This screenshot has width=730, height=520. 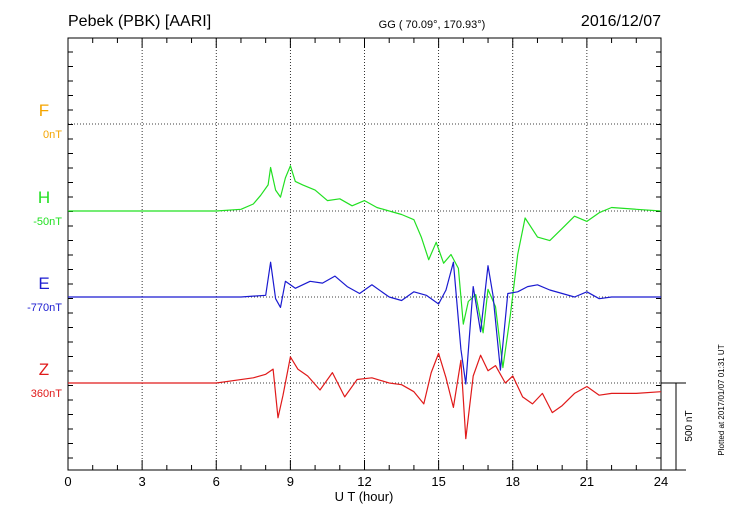 What do you see at coordinates (689, 425) in the screenshot?
I see `scale-bar-label: 500 nT` at bounding box center [689, 425].